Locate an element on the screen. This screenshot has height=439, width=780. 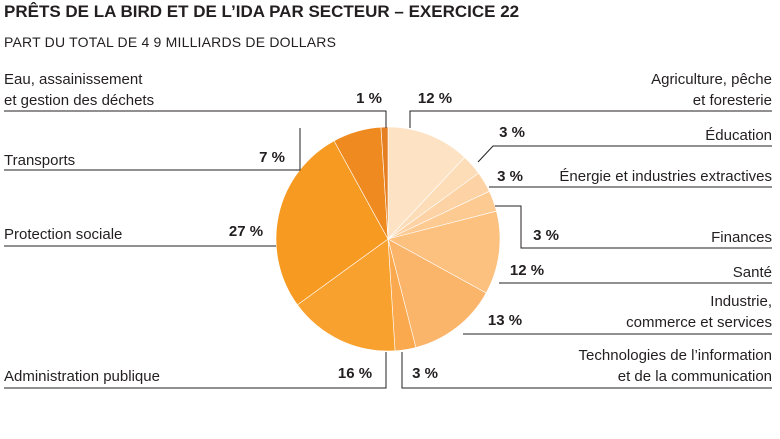
slice-percent-5: 13 % is located at coordinates (505, 320).